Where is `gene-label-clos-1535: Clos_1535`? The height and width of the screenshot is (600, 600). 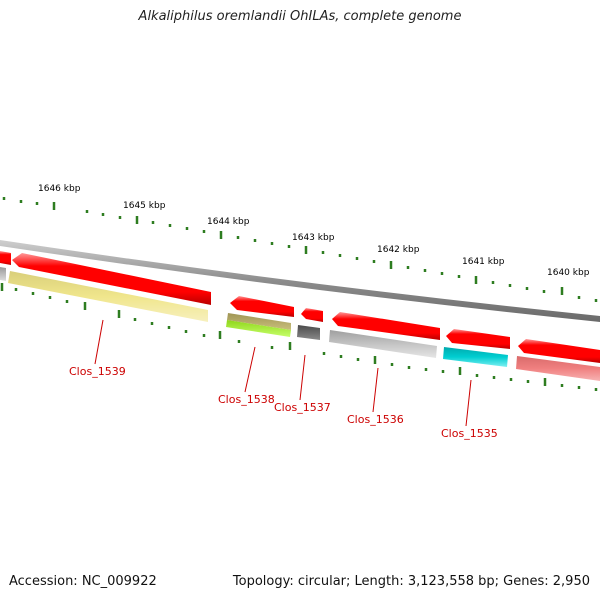 gene-label-clos-1535: Clos_1535 is located at coordinates (469, 433).